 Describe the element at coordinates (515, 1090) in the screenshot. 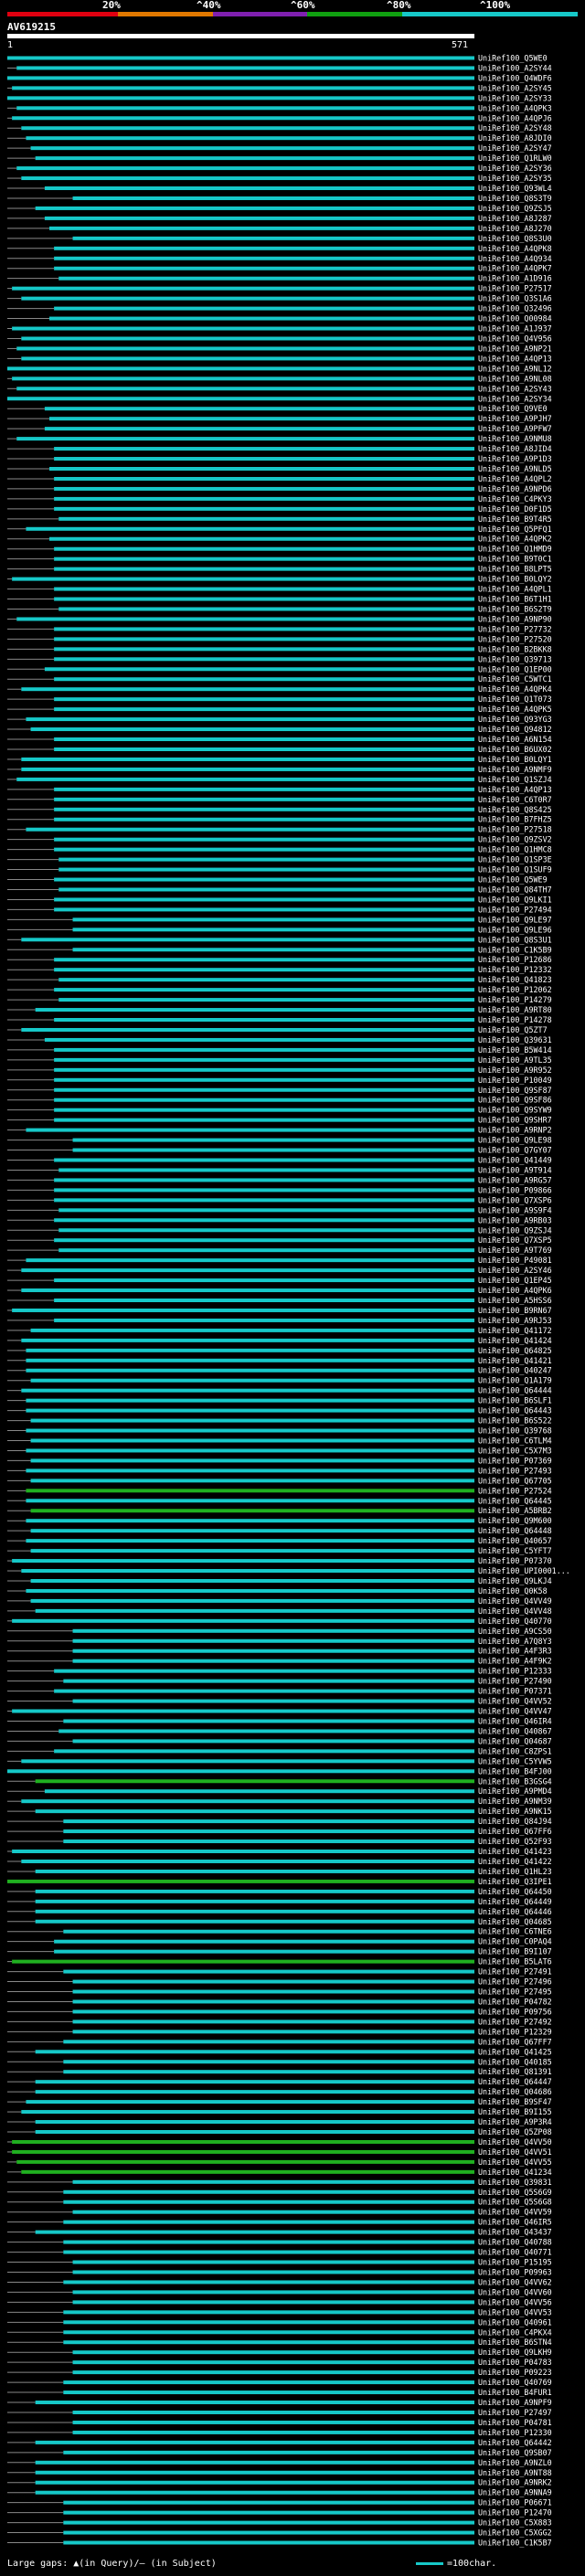

I see `hit-label-103: UniRef100_Q9SF87` at that location.